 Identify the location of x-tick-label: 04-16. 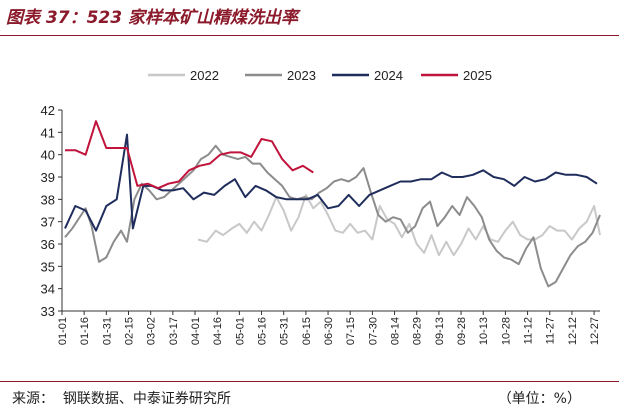
(218, 331).